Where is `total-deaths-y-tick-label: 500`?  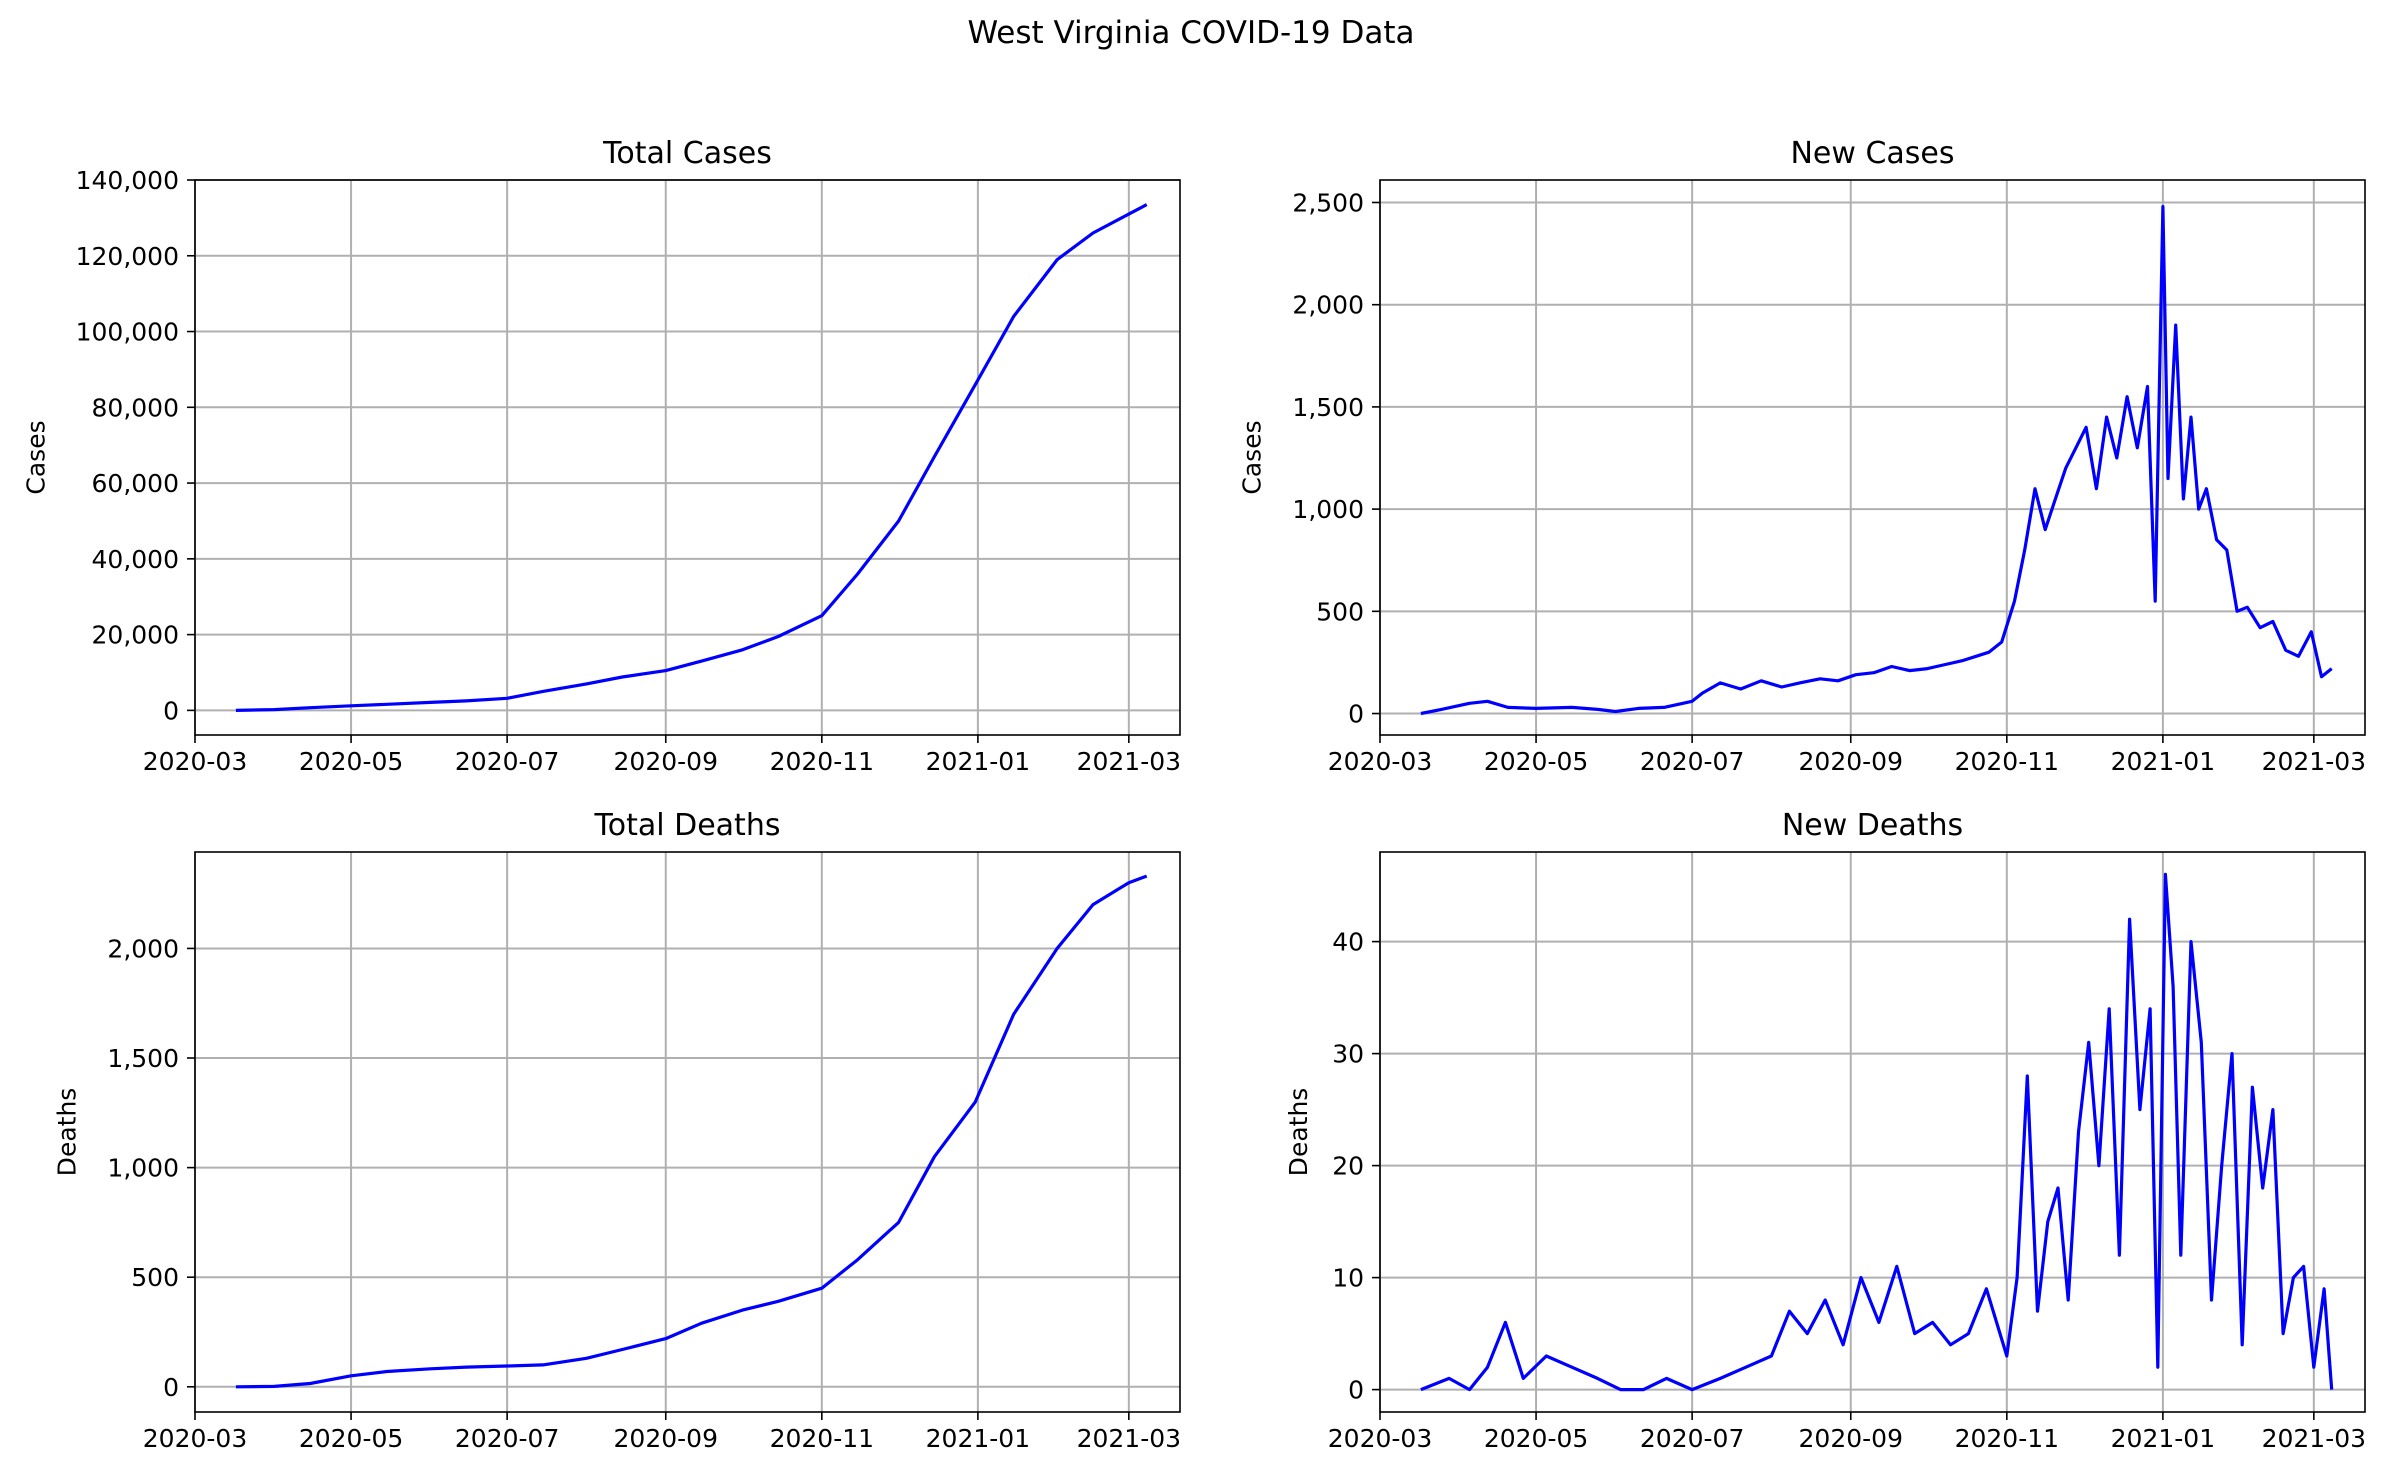 total-deaths-y-tick-label: 500 is located at coordinates (155, 1277).